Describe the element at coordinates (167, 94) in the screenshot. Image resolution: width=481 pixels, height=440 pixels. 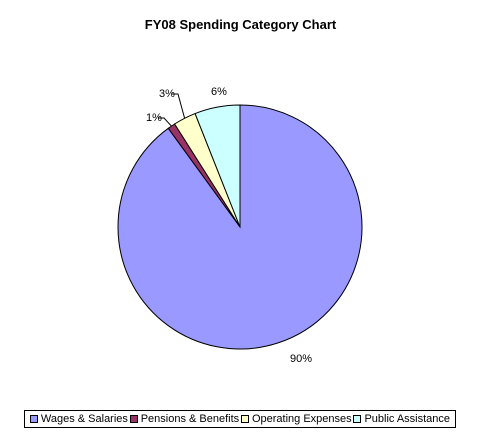
I see `slice-label: 3%` at that location.